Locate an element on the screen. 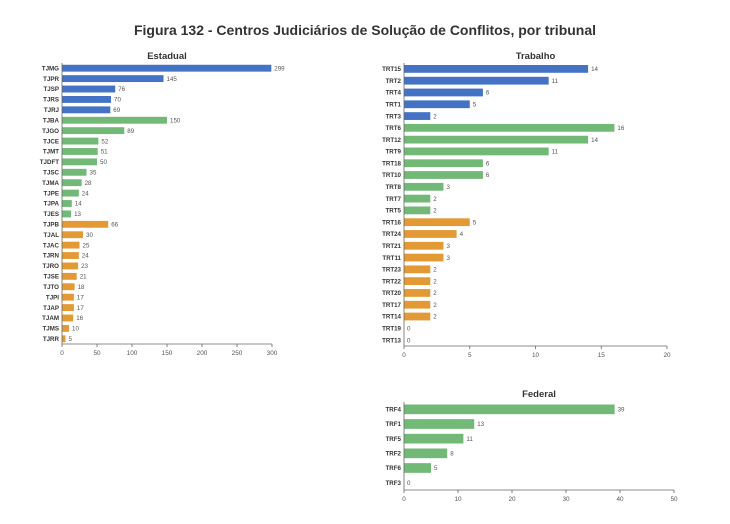 This screenshot has height=524, width=730. value-label-tjto: 18 is located at coordinates (81, 287).